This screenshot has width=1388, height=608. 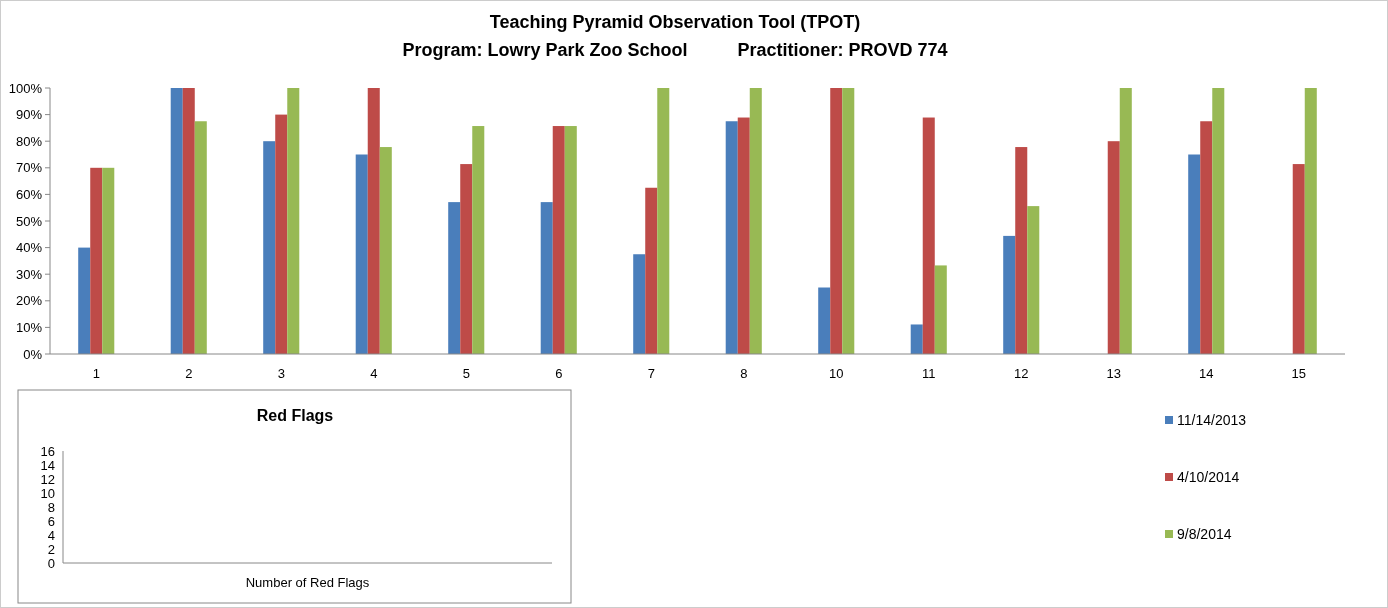 What do you see at coordinates (33, 354) in the screenshot?
I see `y-tick-label: 0%` at bounding box center [33, 354].